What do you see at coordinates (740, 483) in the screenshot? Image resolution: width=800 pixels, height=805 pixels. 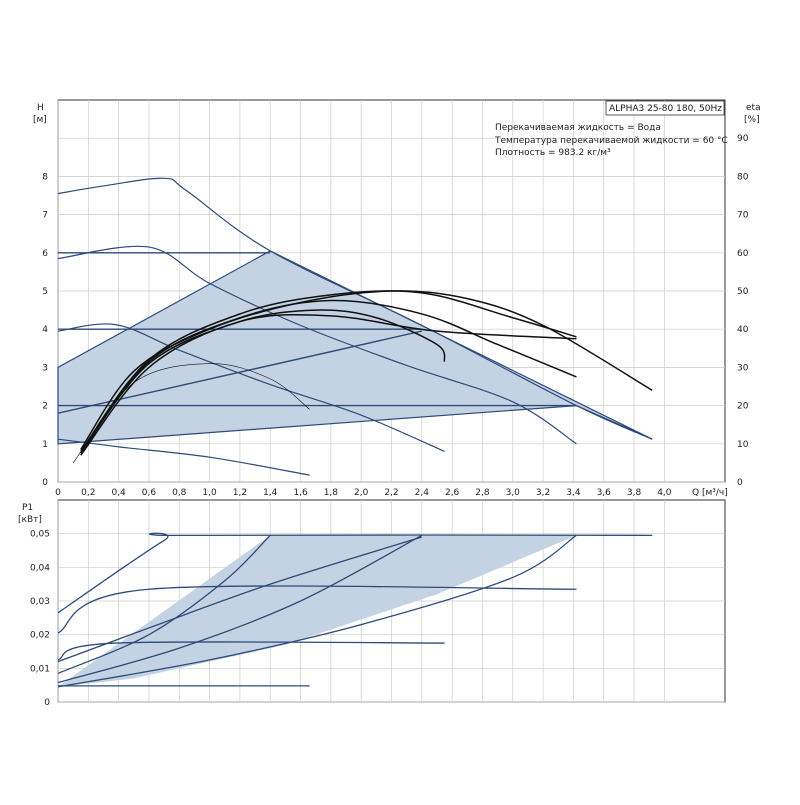 I see `y2-tick-label: 0` at bounding box center [740, 483].